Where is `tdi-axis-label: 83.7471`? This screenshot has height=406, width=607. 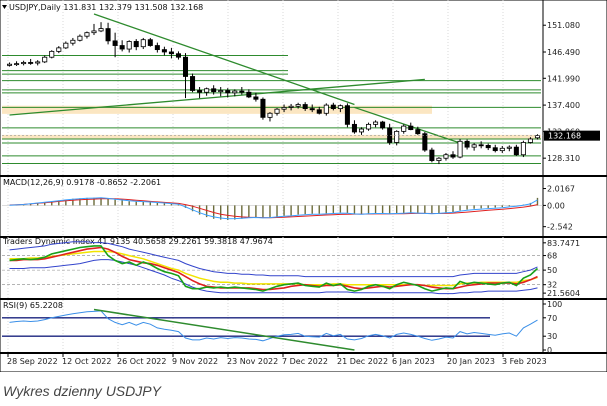 tdi-axis-label: 83.7471 is located at coordinates (563, 243).